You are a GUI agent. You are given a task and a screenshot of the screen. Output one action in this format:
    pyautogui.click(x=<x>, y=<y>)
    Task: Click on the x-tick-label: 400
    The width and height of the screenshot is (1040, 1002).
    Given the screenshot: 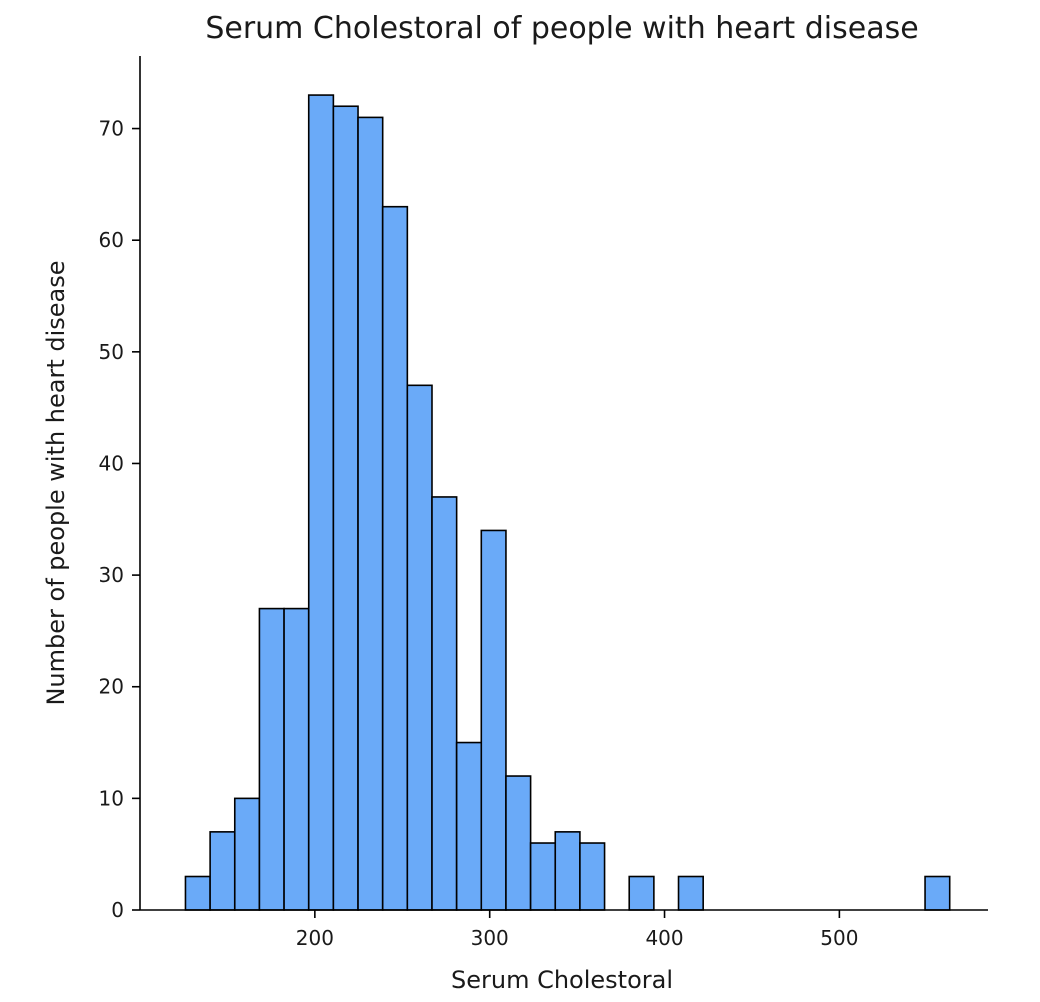 What is the action you would take?
    pyautogui.click(x=664, y=938)
    